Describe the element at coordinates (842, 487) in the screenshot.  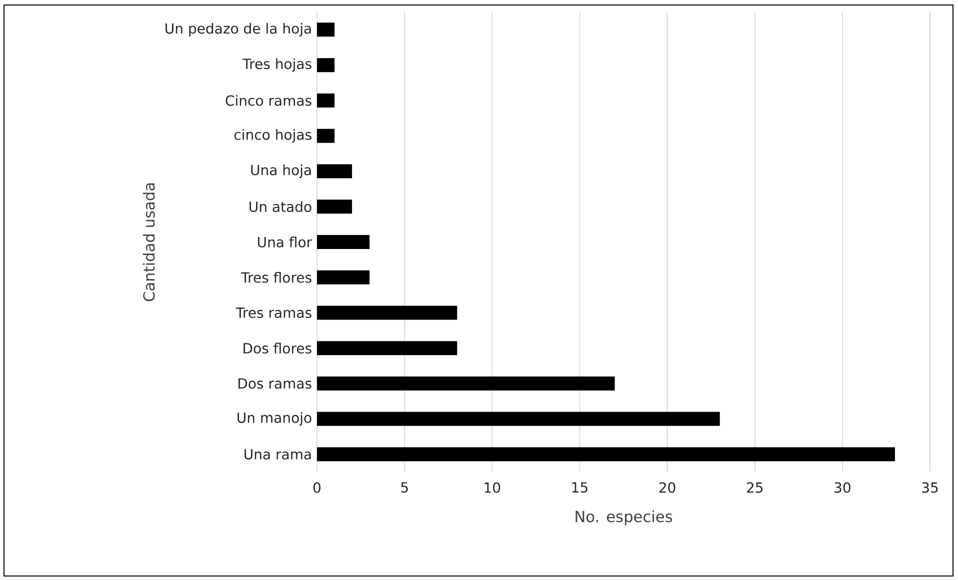
I see `x-tick-label: 30` at that location.